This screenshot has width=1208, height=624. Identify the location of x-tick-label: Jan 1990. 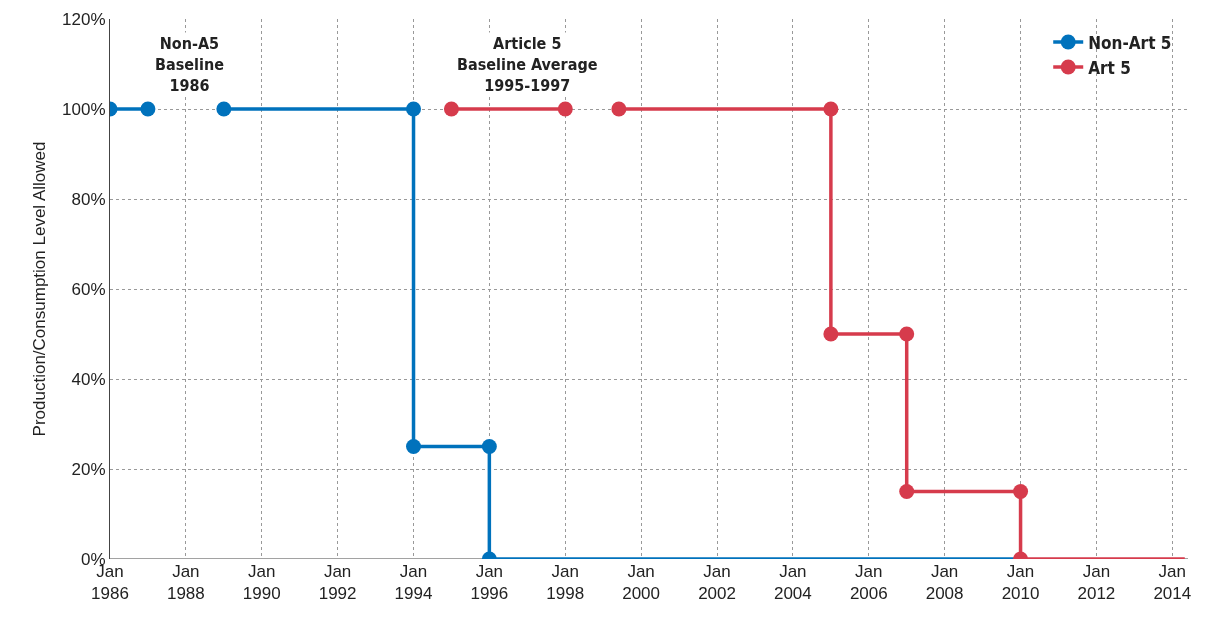
(261, 583).